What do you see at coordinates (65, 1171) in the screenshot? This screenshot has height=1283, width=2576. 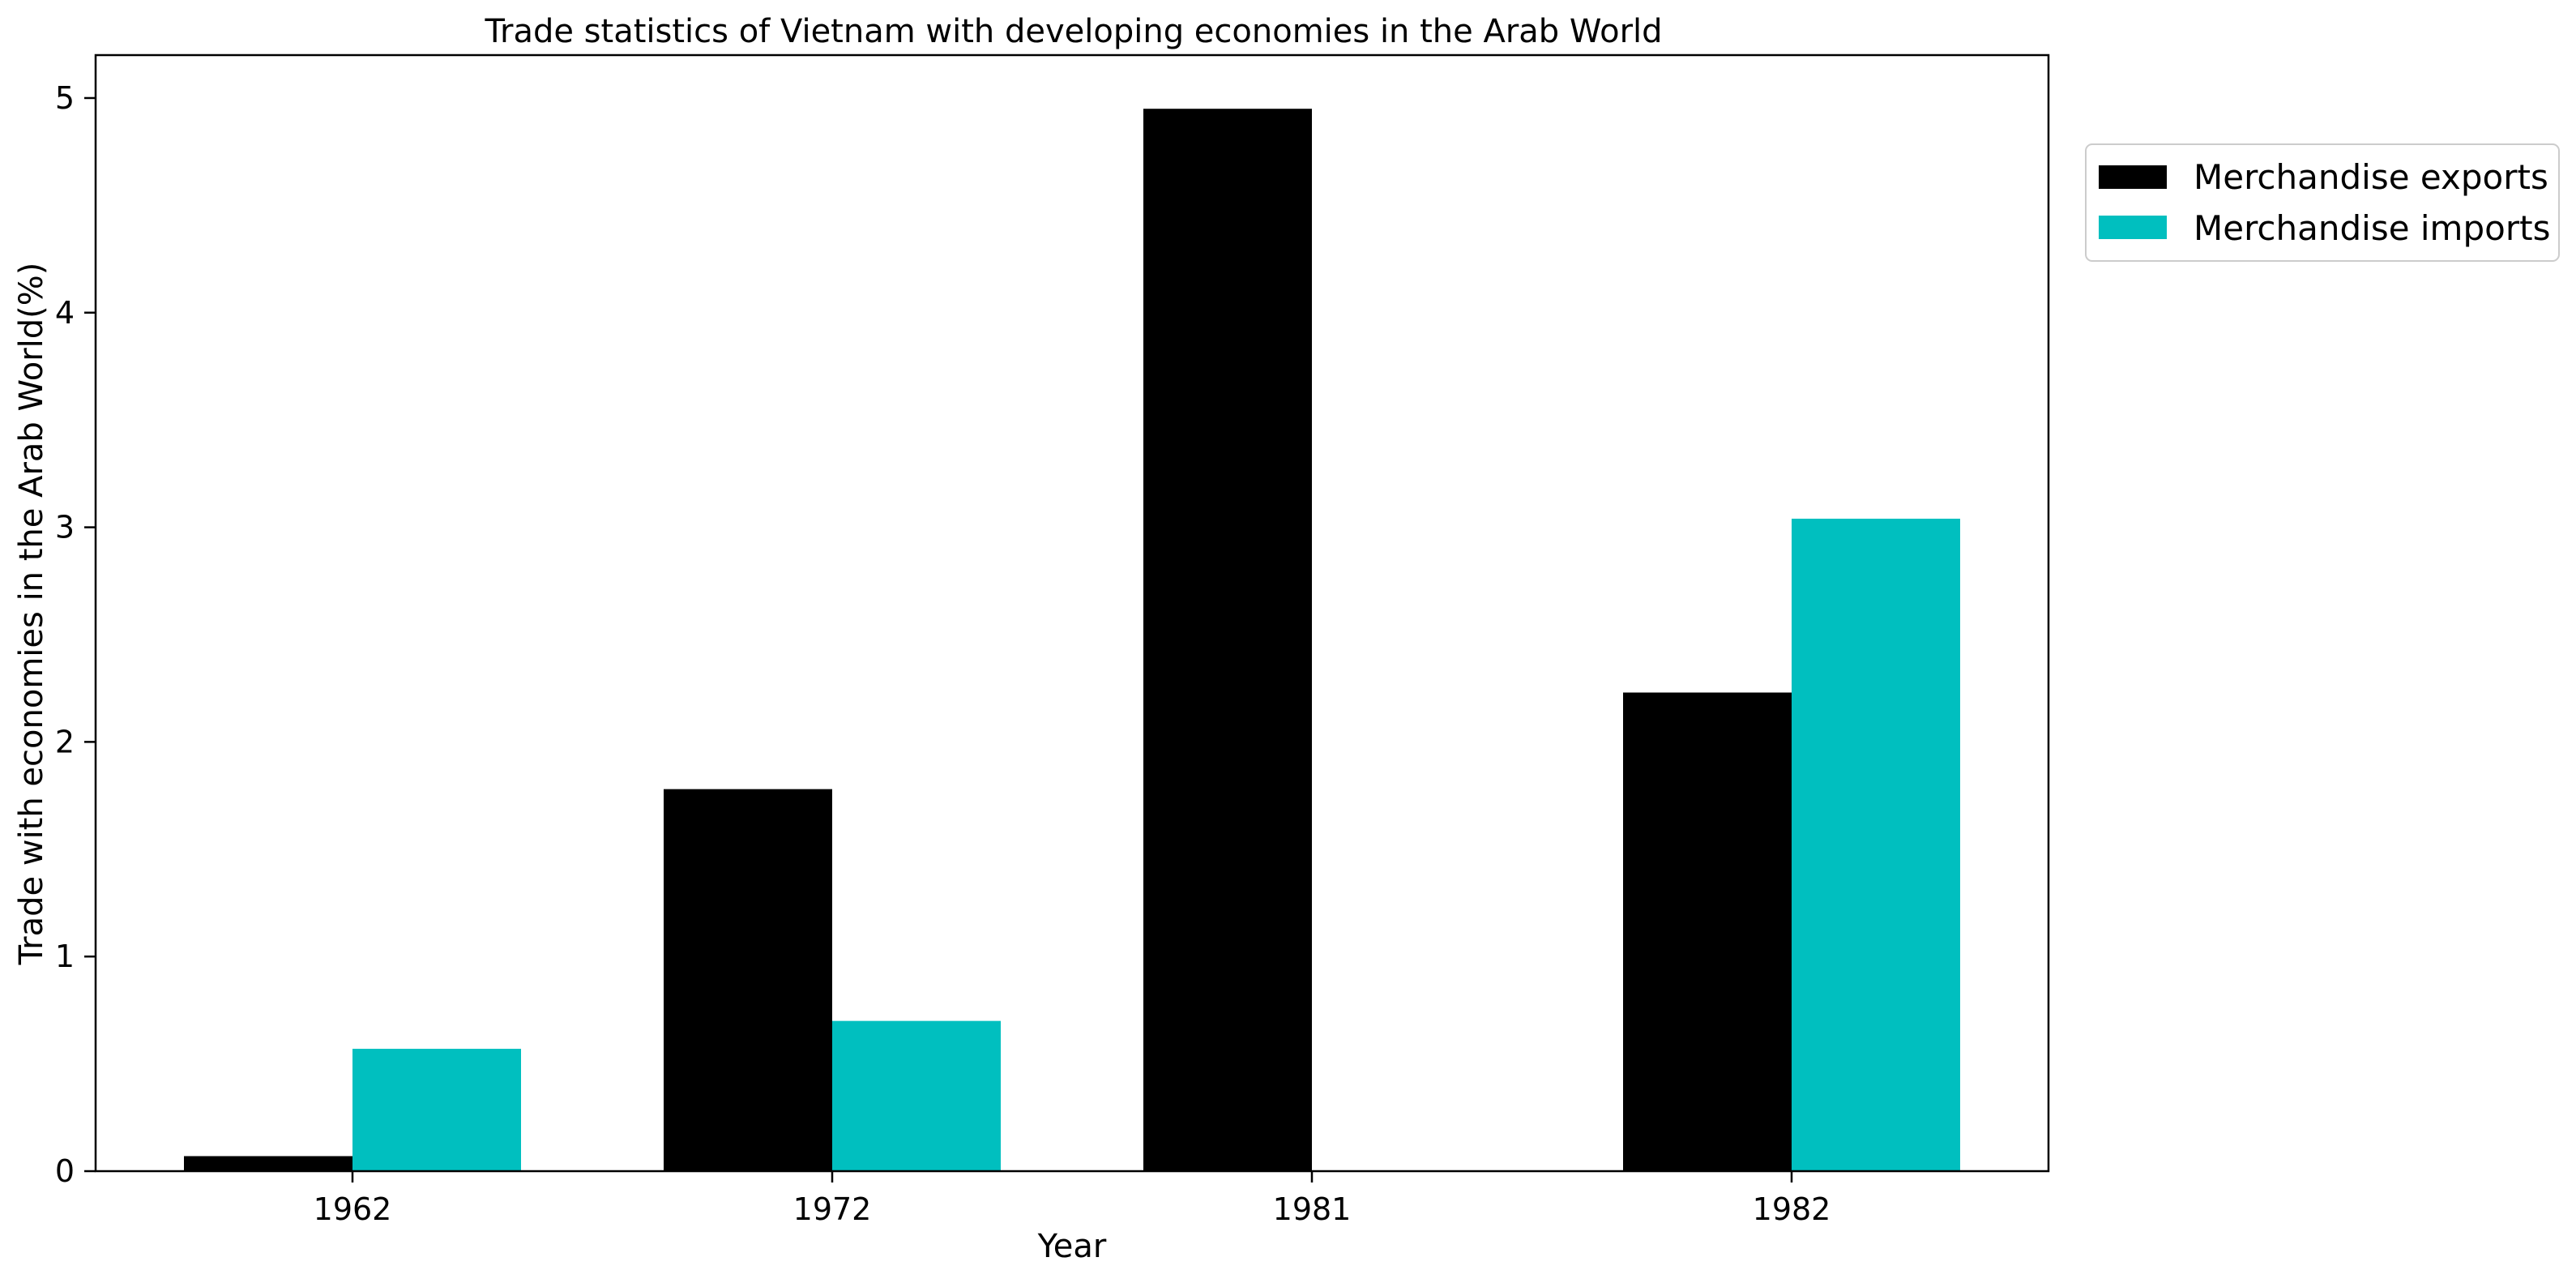 I see `y-tick-label: 0` at bounding box center [65, 1171].